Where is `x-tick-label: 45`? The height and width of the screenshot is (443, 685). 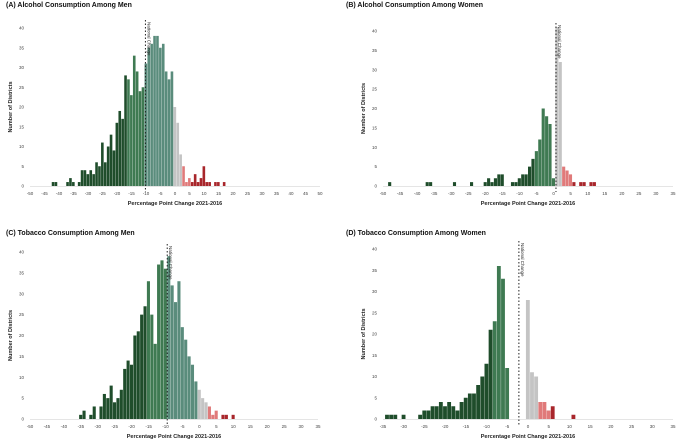 x-tick-label: 45 is located at coordinates (306, 193).